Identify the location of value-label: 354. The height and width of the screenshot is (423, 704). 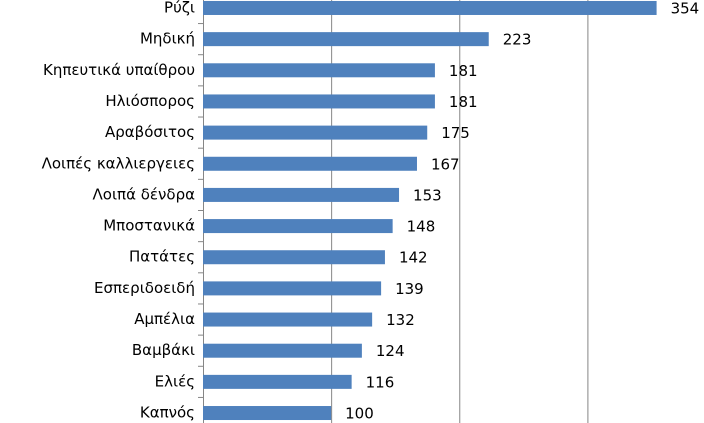
(685, 8).